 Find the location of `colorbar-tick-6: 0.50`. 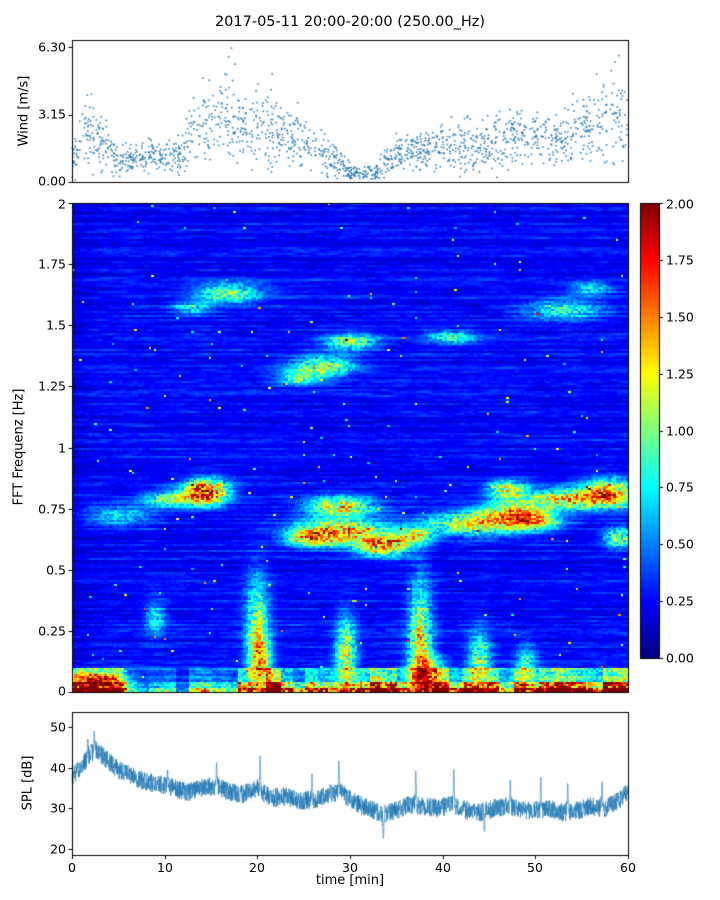

colorbar-tick-6: 0.50 is located at coordinates (680, 544).